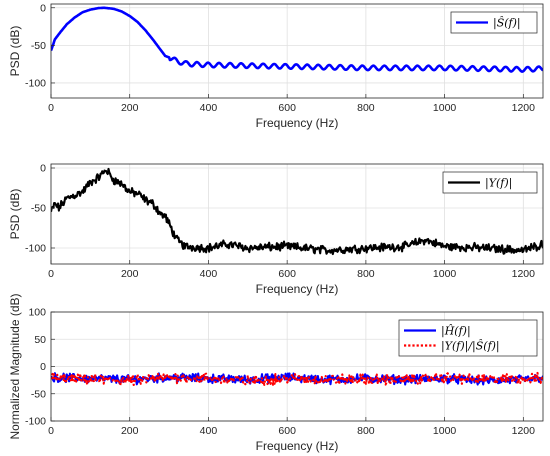  I want to click on legend: |Ŝ(f)|, so click(494, 22).